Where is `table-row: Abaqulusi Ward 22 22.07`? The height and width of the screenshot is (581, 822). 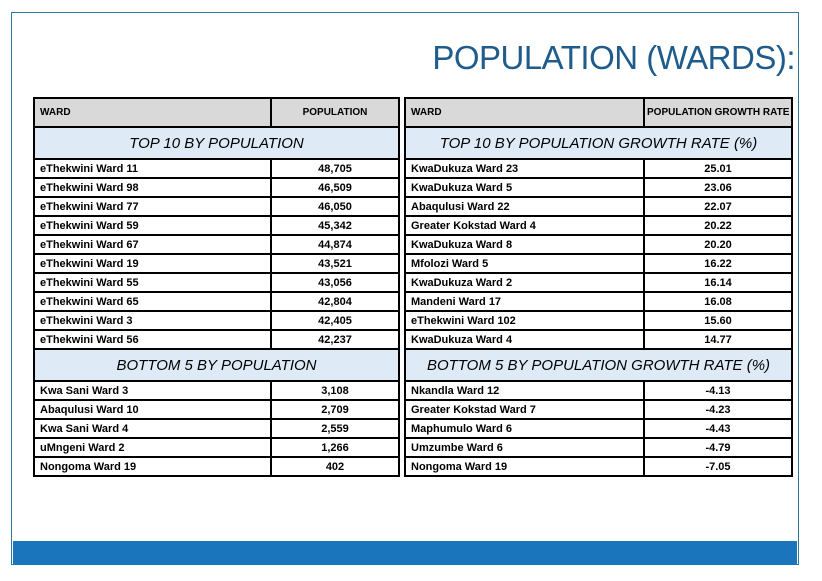
table-row: Abaqulusi Ward 22 22.07 is located at coordinates (598, 206).